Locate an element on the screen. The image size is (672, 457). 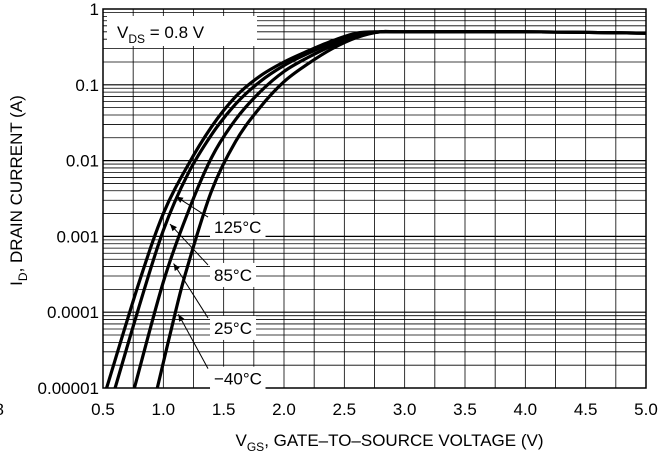
x-tick-label: 3.0 is located at coordinates (405, 409).